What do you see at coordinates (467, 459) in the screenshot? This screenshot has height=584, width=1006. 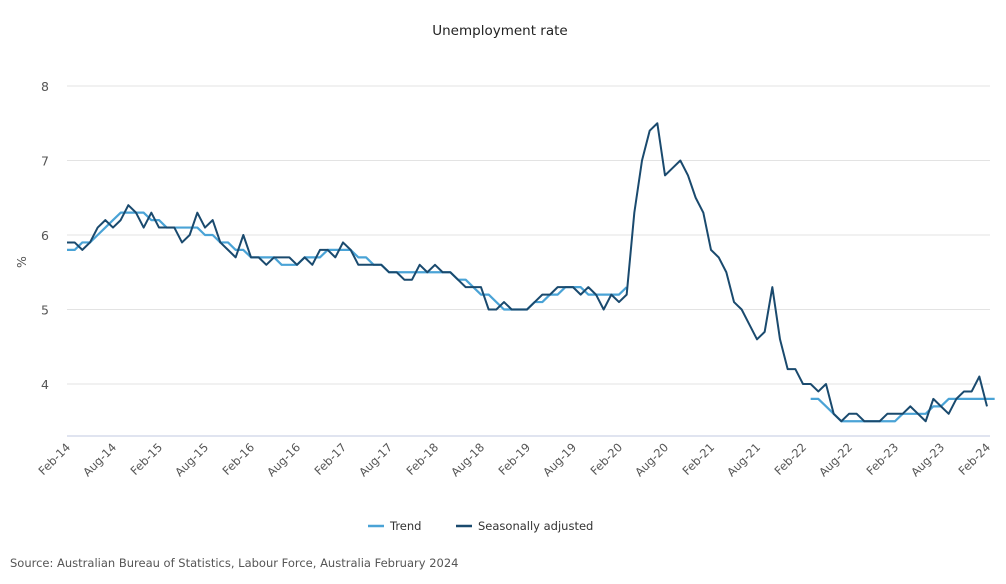 I see `x-tick-label: Aug-18` at bounding box center [467, 459].